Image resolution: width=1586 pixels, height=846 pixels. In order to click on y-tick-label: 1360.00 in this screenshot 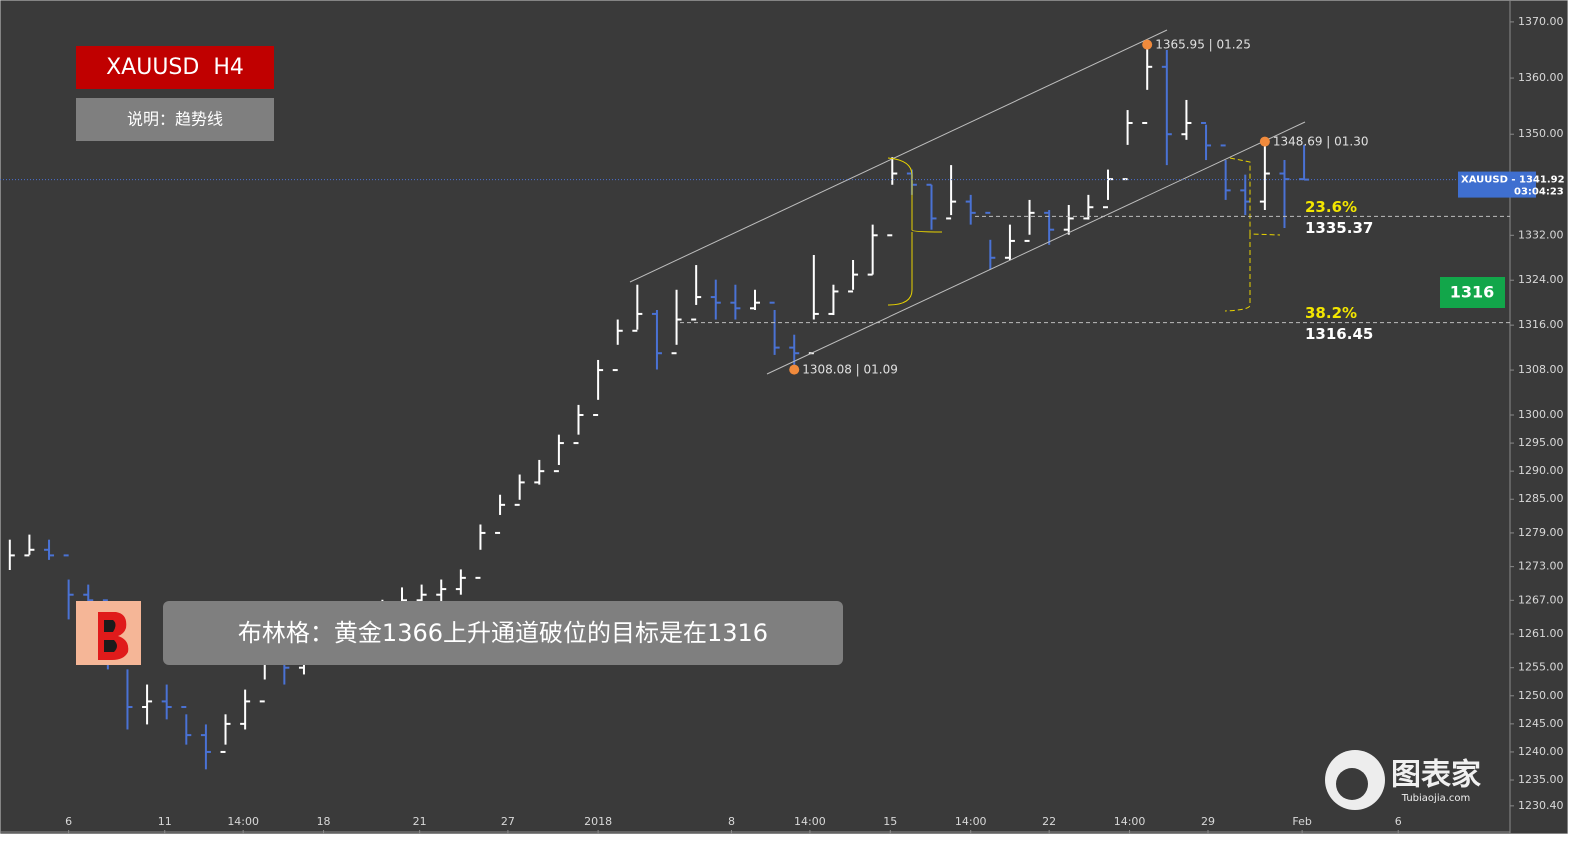, I will do `click(1541, 77)`.